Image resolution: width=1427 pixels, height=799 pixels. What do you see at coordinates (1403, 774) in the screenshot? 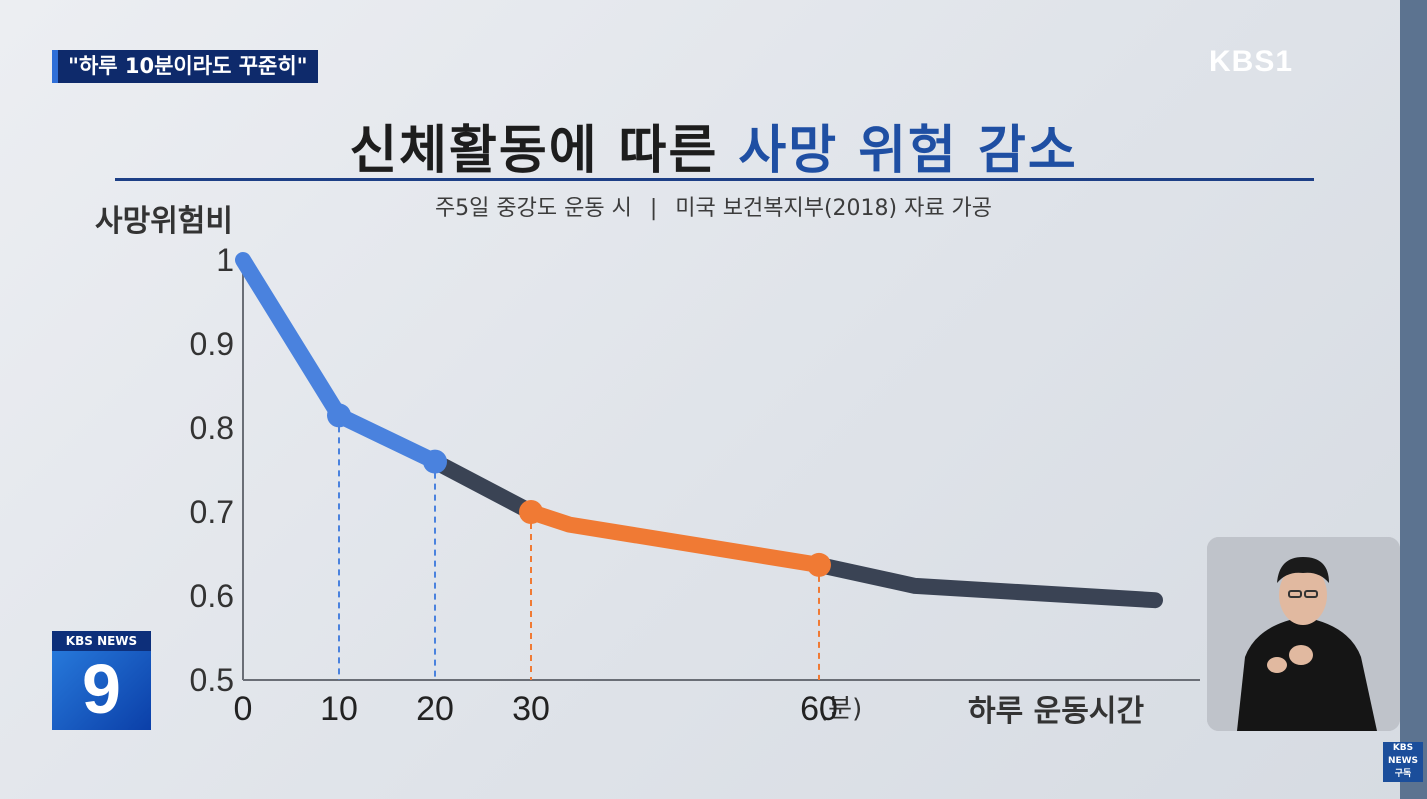
I see `subscribe-label: 구독` at bounding box center [1403, 774].